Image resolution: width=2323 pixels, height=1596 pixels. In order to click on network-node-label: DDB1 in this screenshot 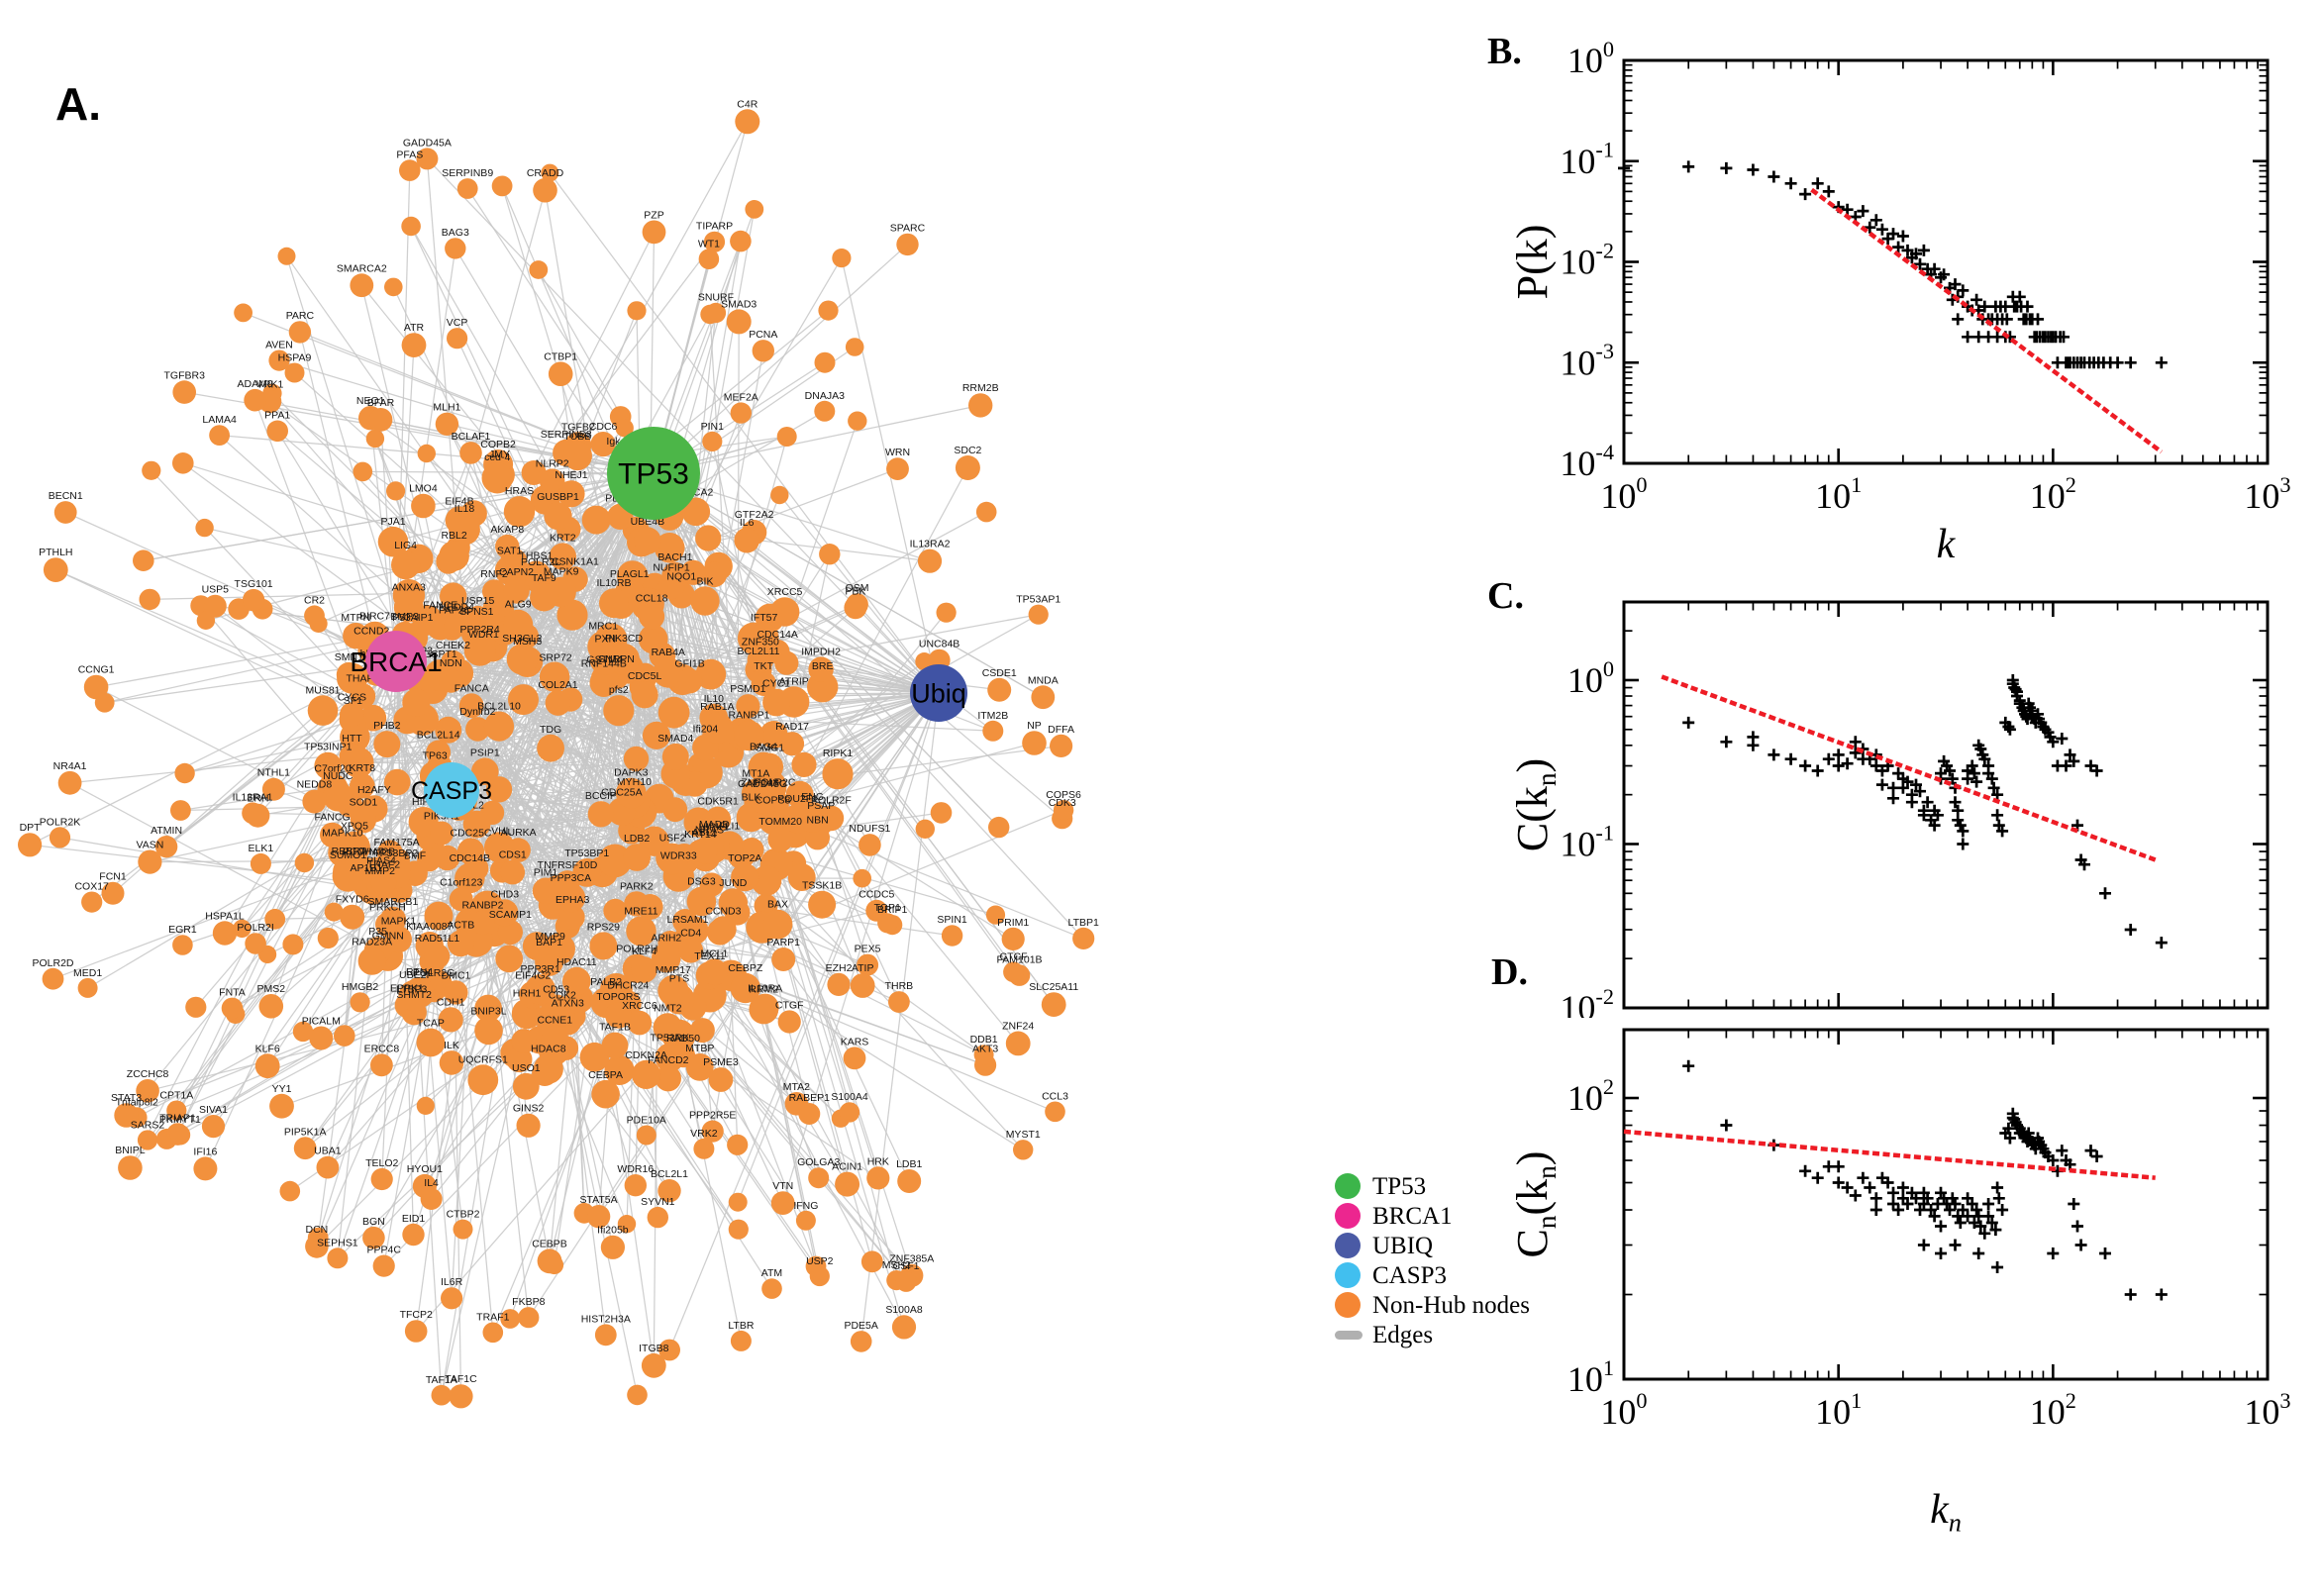, I will do `click(984, 1040)`.